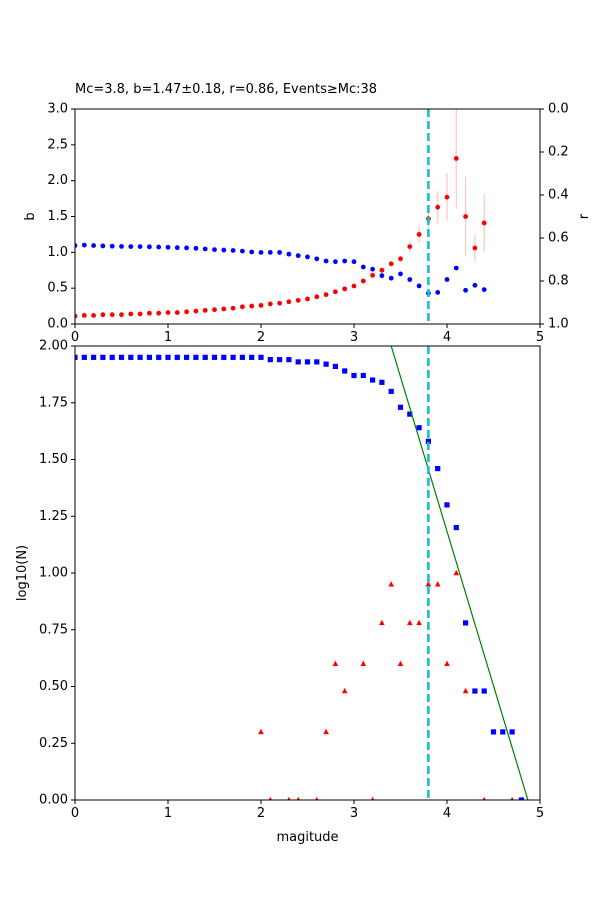  I want to click on y-tick-label: 3.0, so click(57, 109).